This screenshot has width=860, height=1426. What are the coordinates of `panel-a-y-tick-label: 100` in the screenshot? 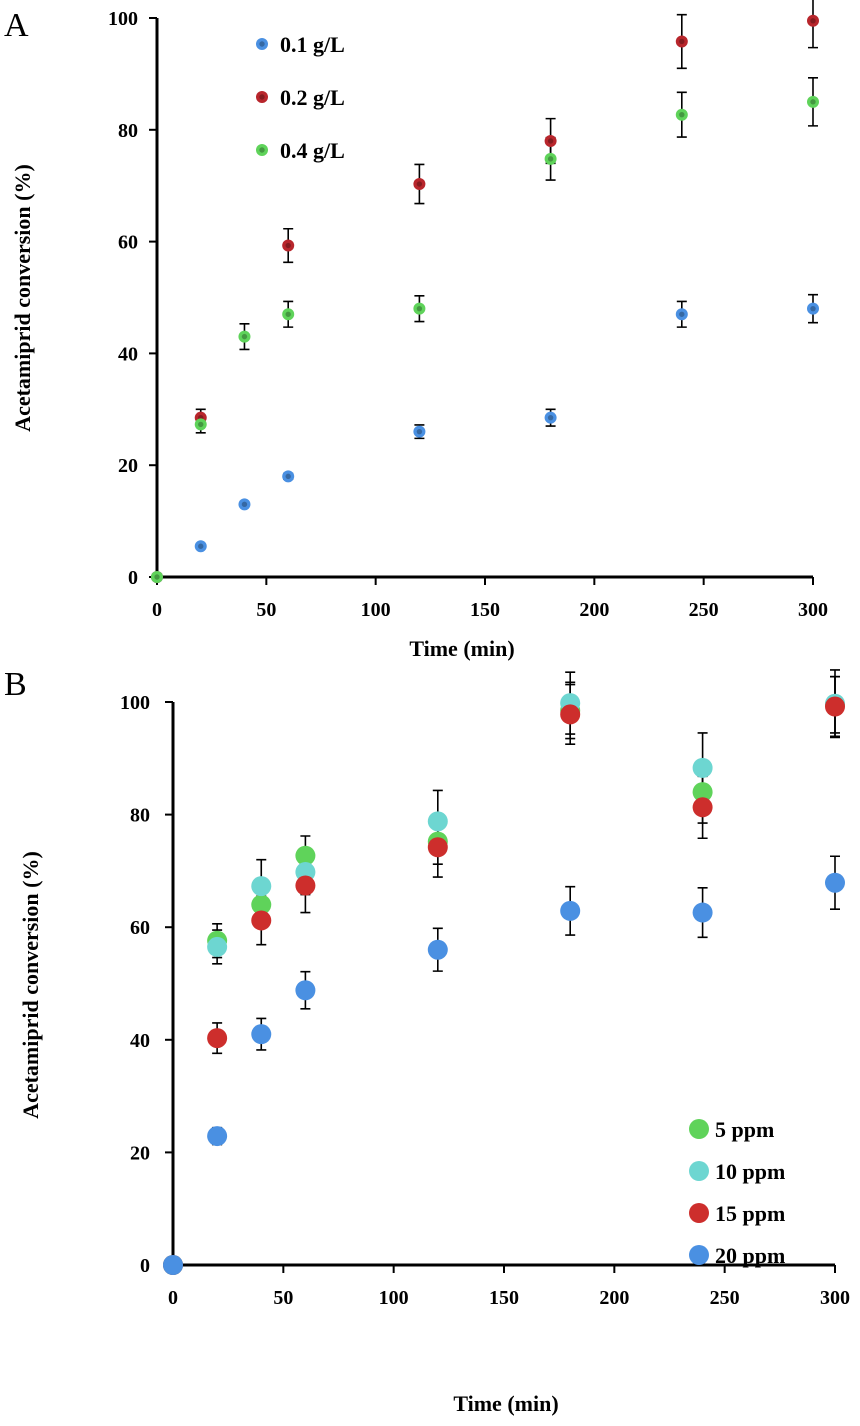 It's located at (123, 19).